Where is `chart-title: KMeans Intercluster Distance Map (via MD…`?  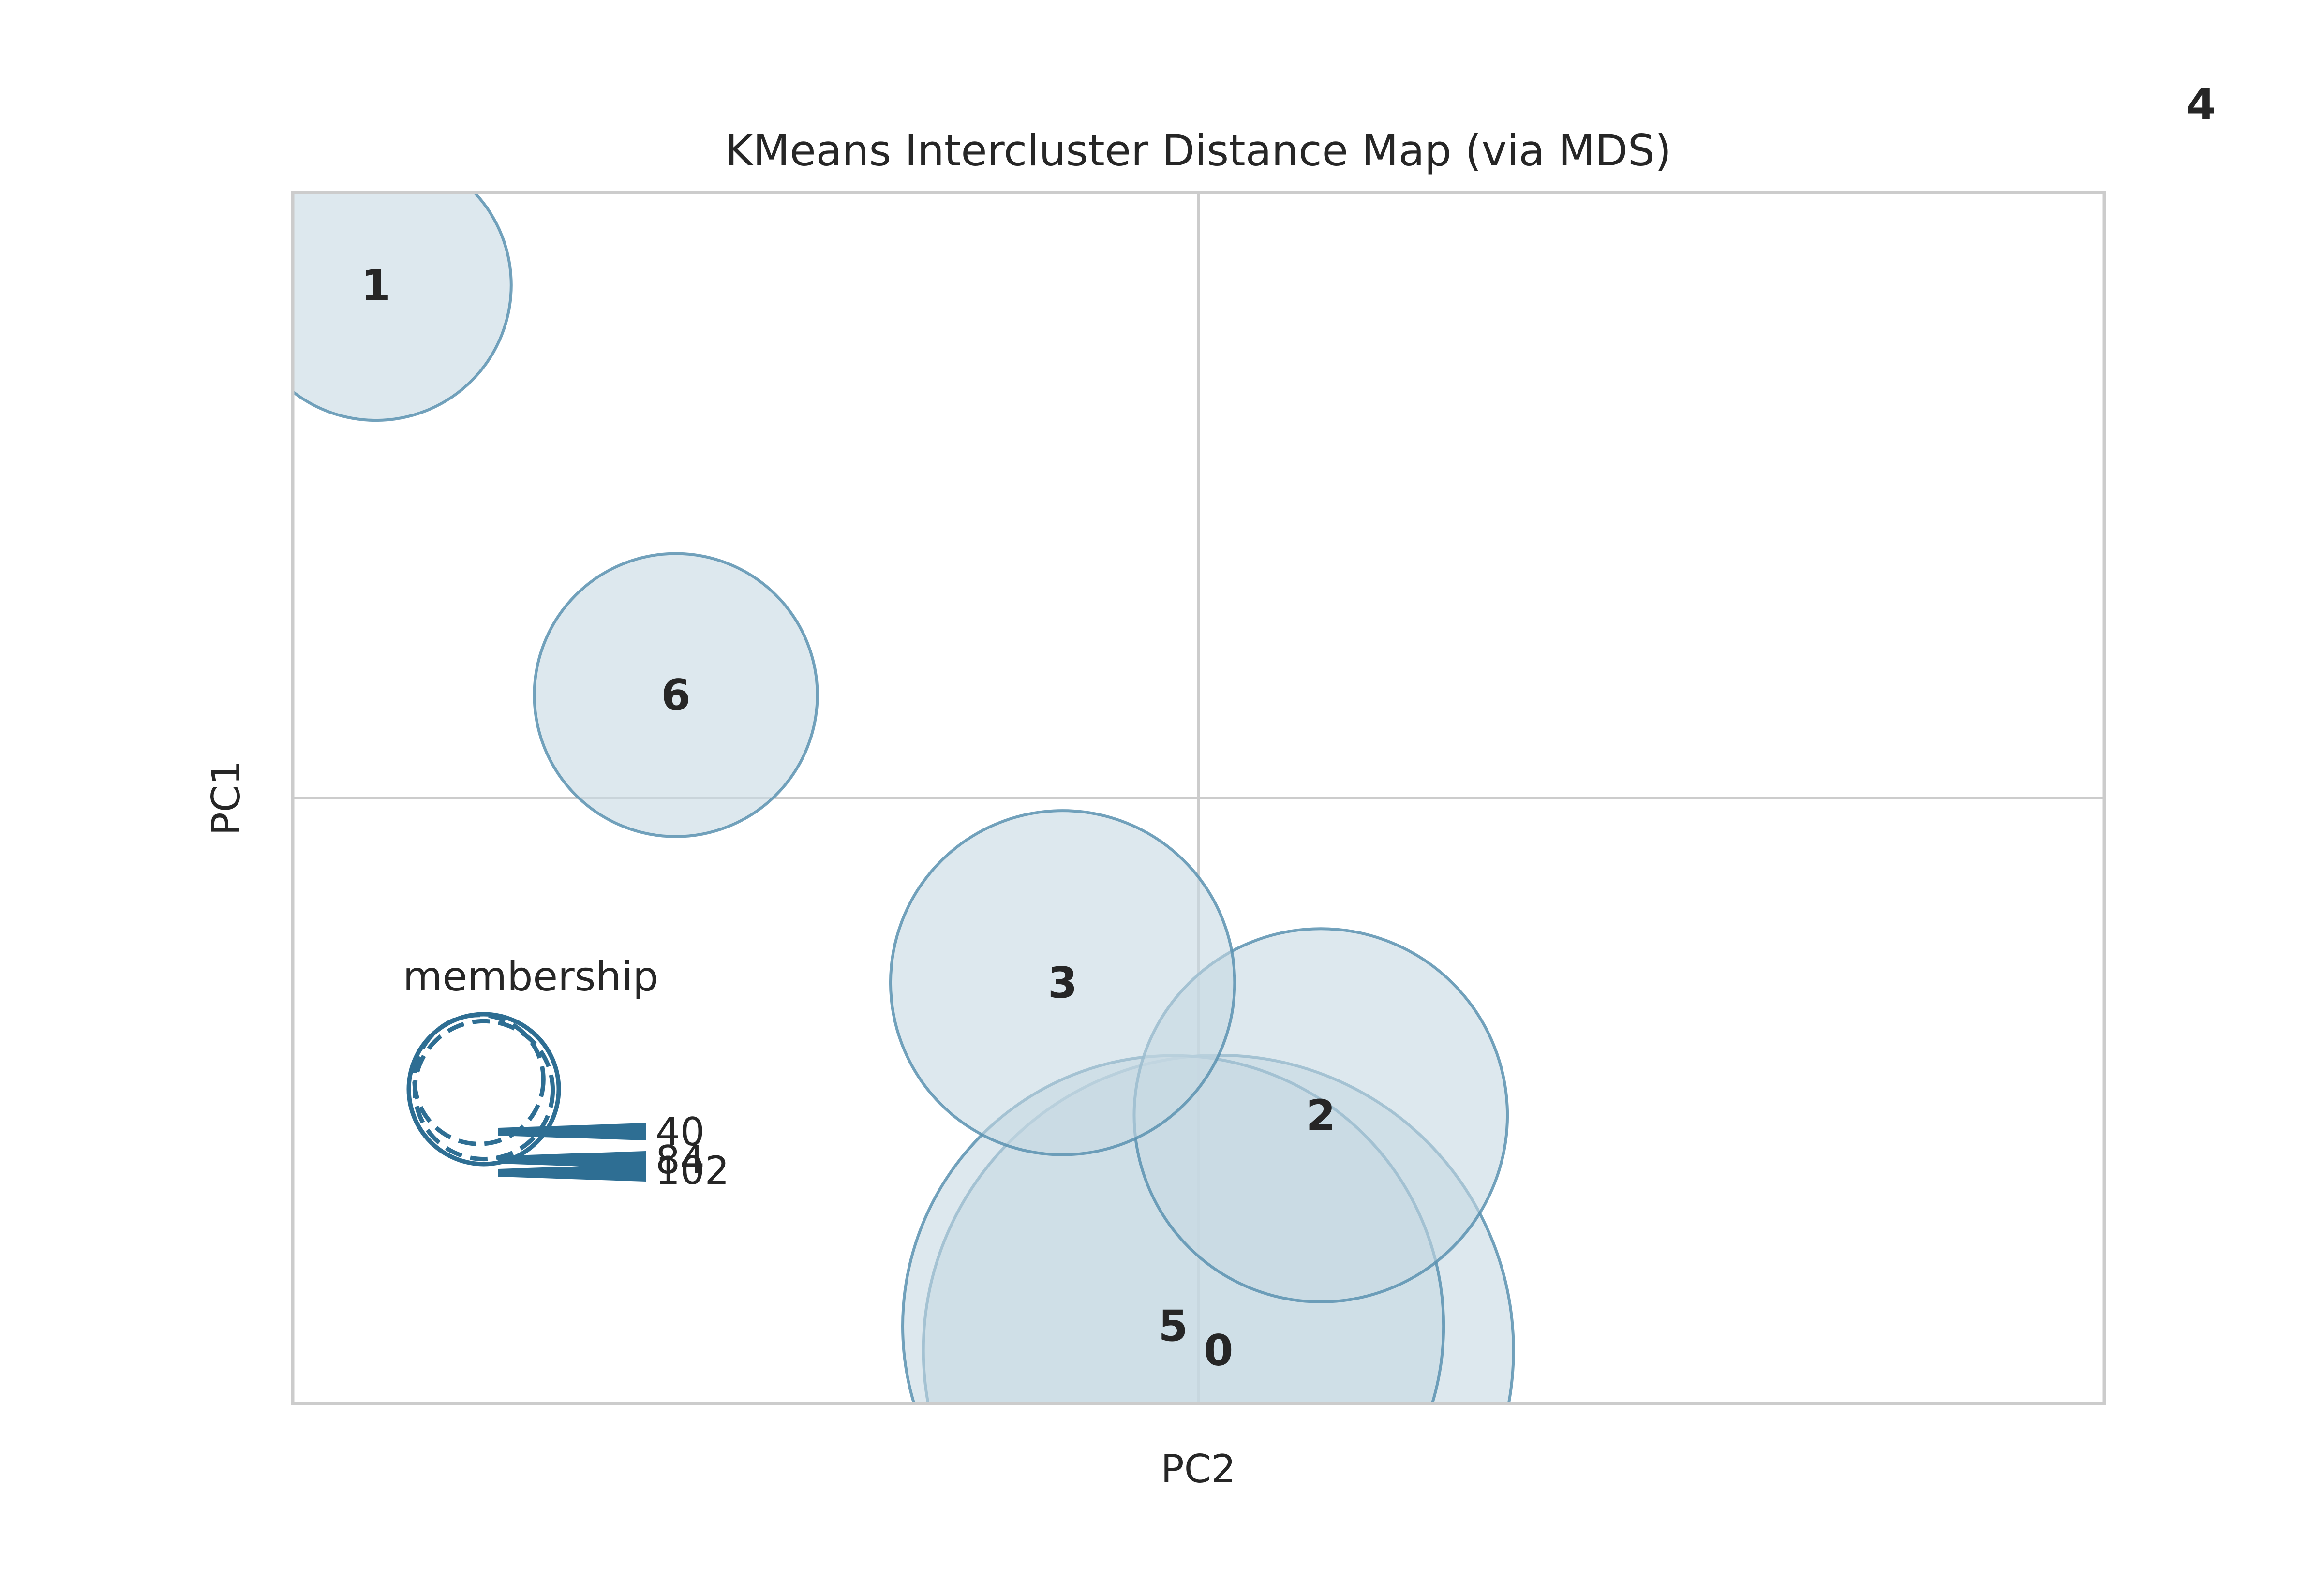 chart-title: KMeans Intercluster Distance Map (via MD… is located at coordinates (1198, 151).